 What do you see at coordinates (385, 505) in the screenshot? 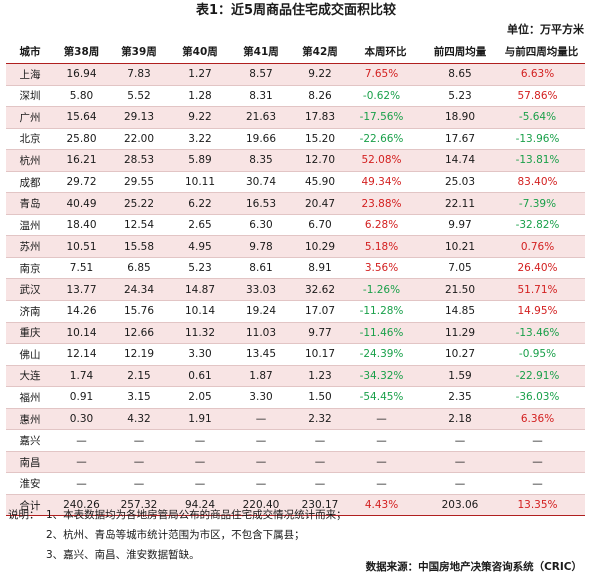
I see `value-cell: 4.43%` at bounding box center [385, 505].